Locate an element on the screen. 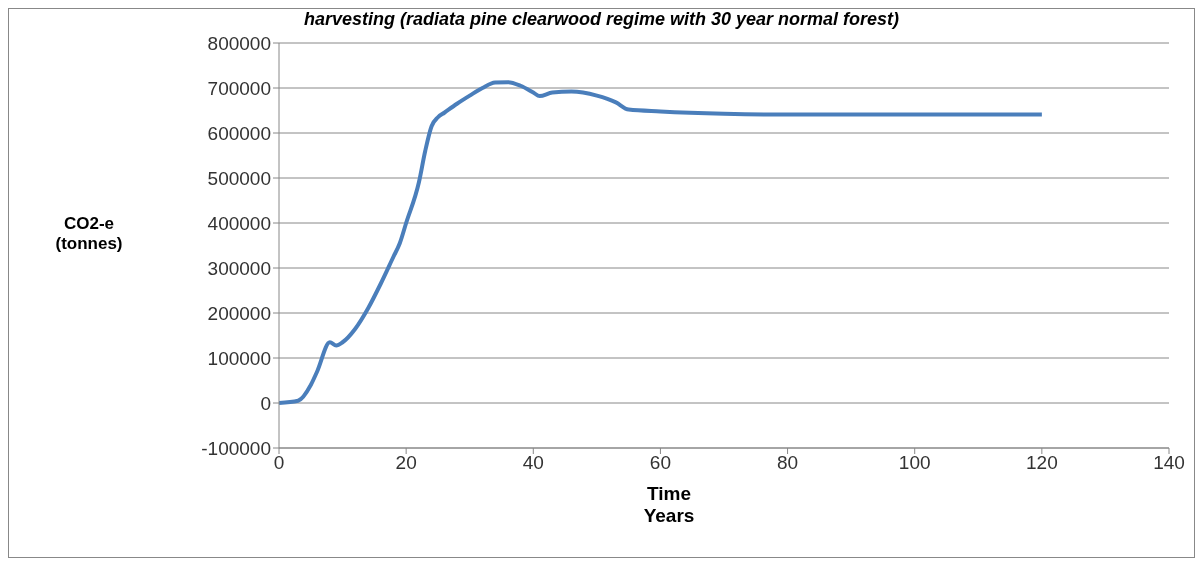 Image resolution: width=1203 pixels, height=564 pixels. x-tick-label: 80 is located at coordinates (788, 463).